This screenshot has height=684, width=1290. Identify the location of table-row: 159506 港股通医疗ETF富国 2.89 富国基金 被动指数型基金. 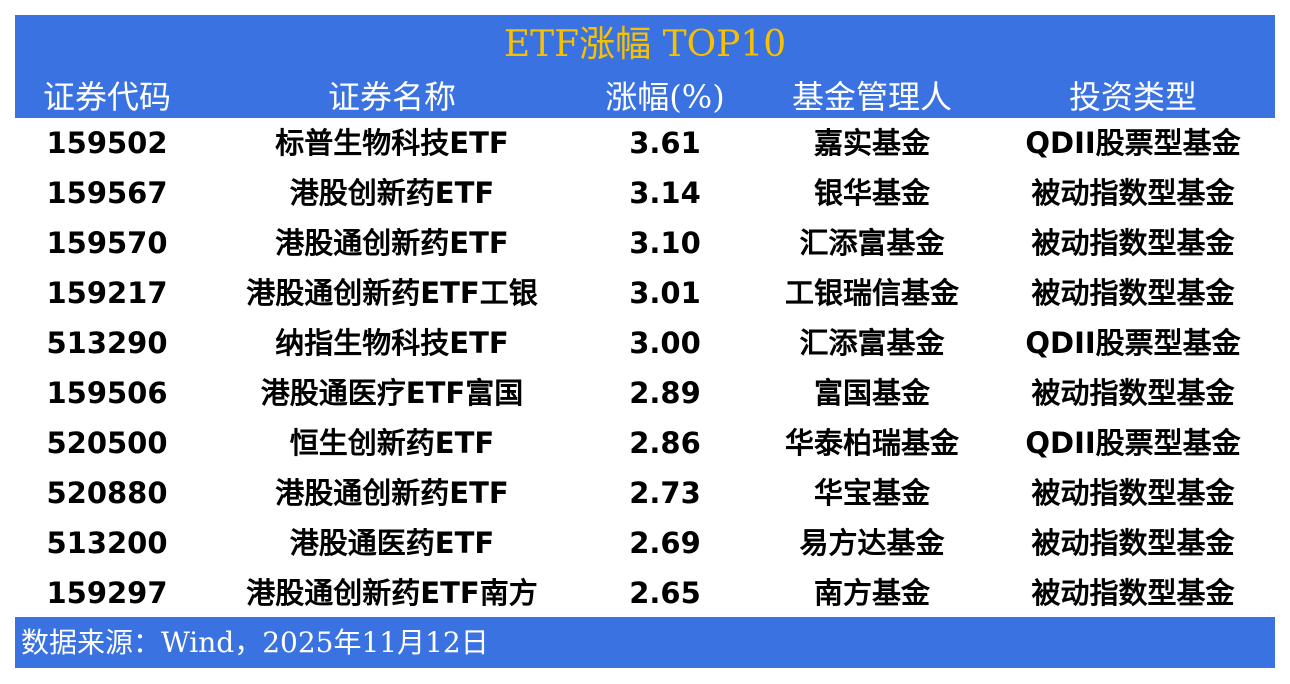
(645, 393).